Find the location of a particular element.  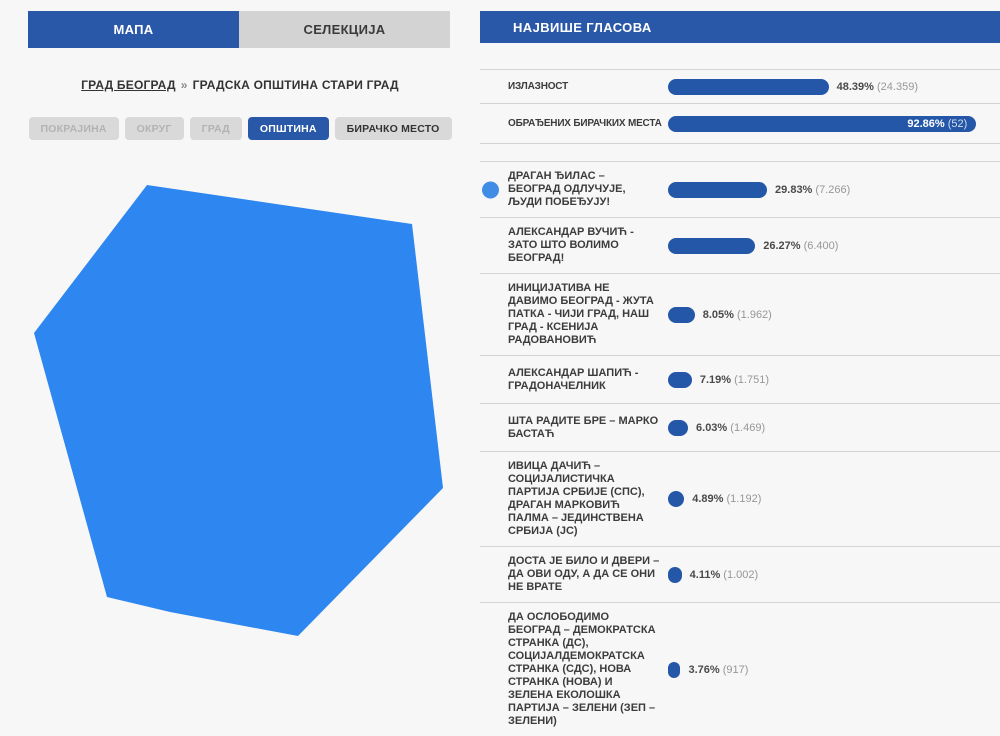

result-bar-area: 4.11% (1.002) 4.11% (1.002) is located at coordinates (834, 574).